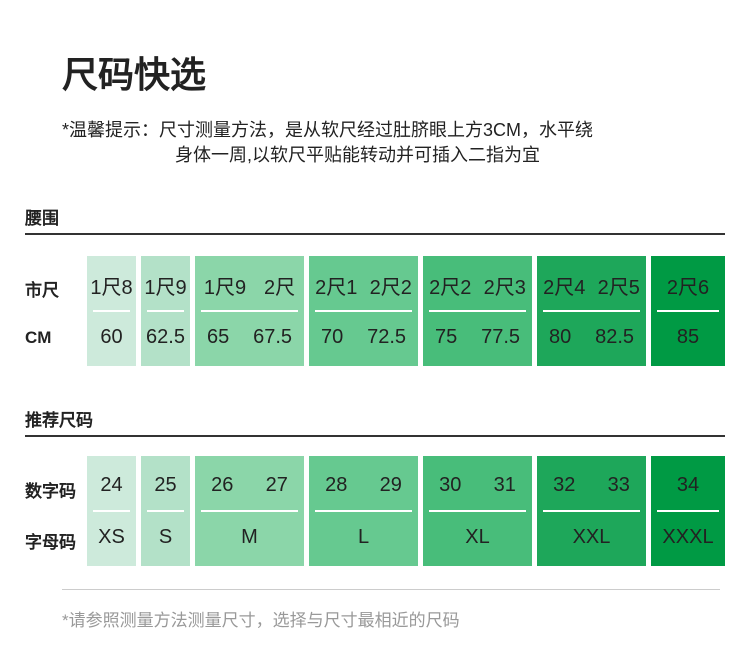  What do you see at coordinates (560, 336) in the screenshot?
I see `size-value: 80` at bounding box center [560, 336].